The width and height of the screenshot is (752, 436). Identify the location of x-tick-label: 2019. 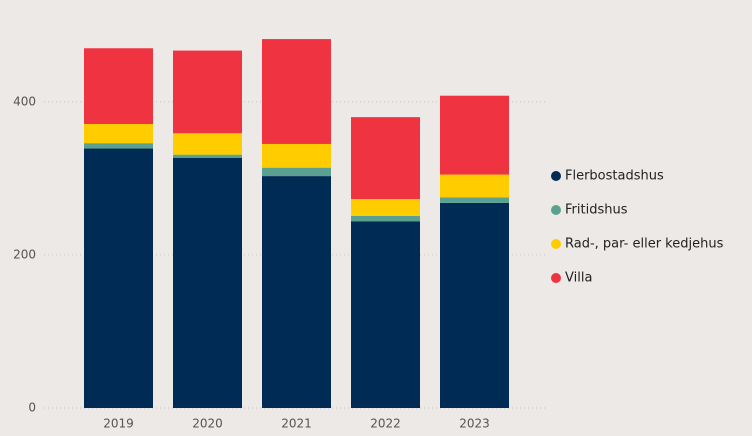
(118, 424).